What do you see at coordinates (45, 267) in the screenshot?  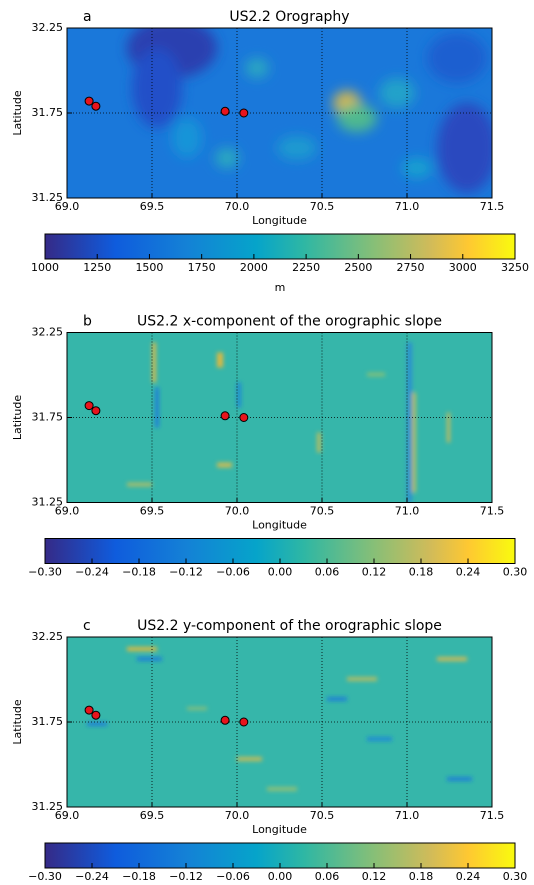 I see `colorbar-tick-label: 1000` at bounding box center [45, 267].